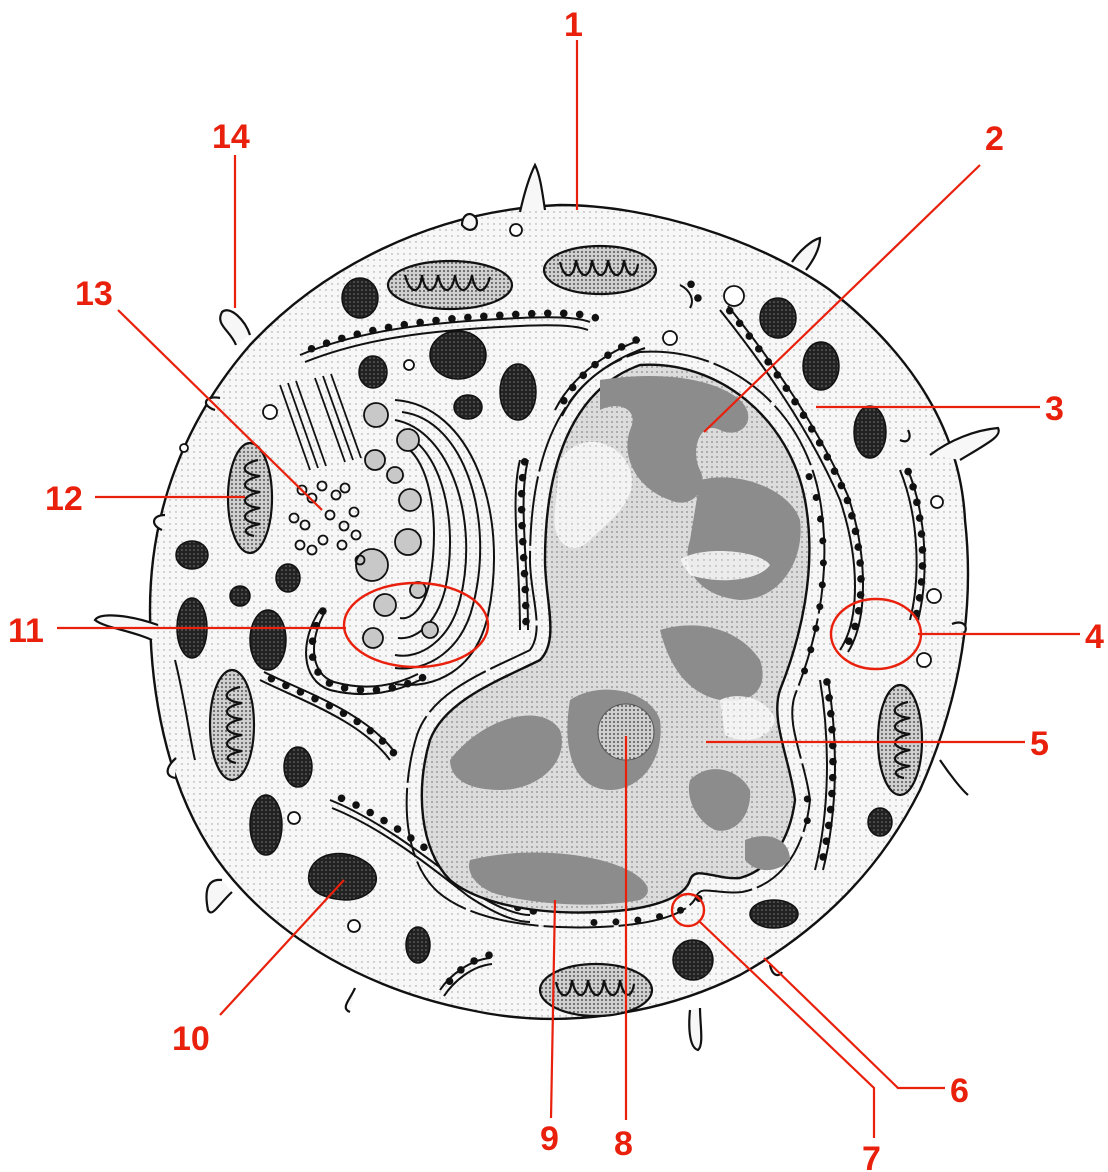 This screenshot has width=1108, height=1172. I want to click on label-10: 10, so click(191, 1039).